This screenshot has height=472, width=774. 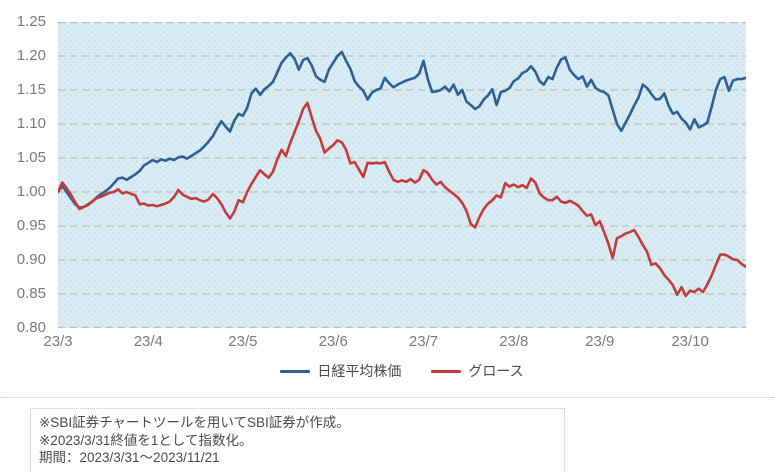 What do you see at coordinates (194, 422) in the screenshot?
I see `footnote-source: ※SBI証券チャートツールを用いてSBI証券が作成。` at bounding box center [194, 422].